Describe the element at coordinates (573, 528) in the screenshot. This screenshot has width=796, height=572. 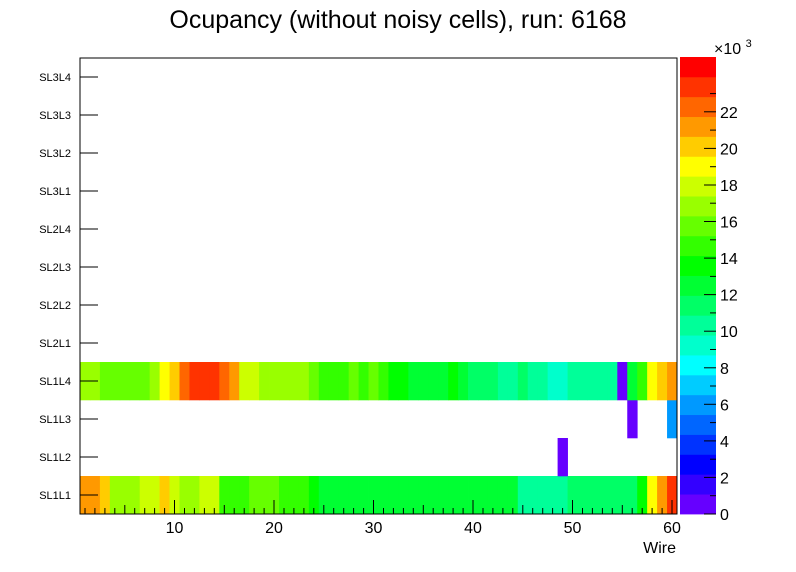
I see `x-axis-tick-label: 50` at that location.